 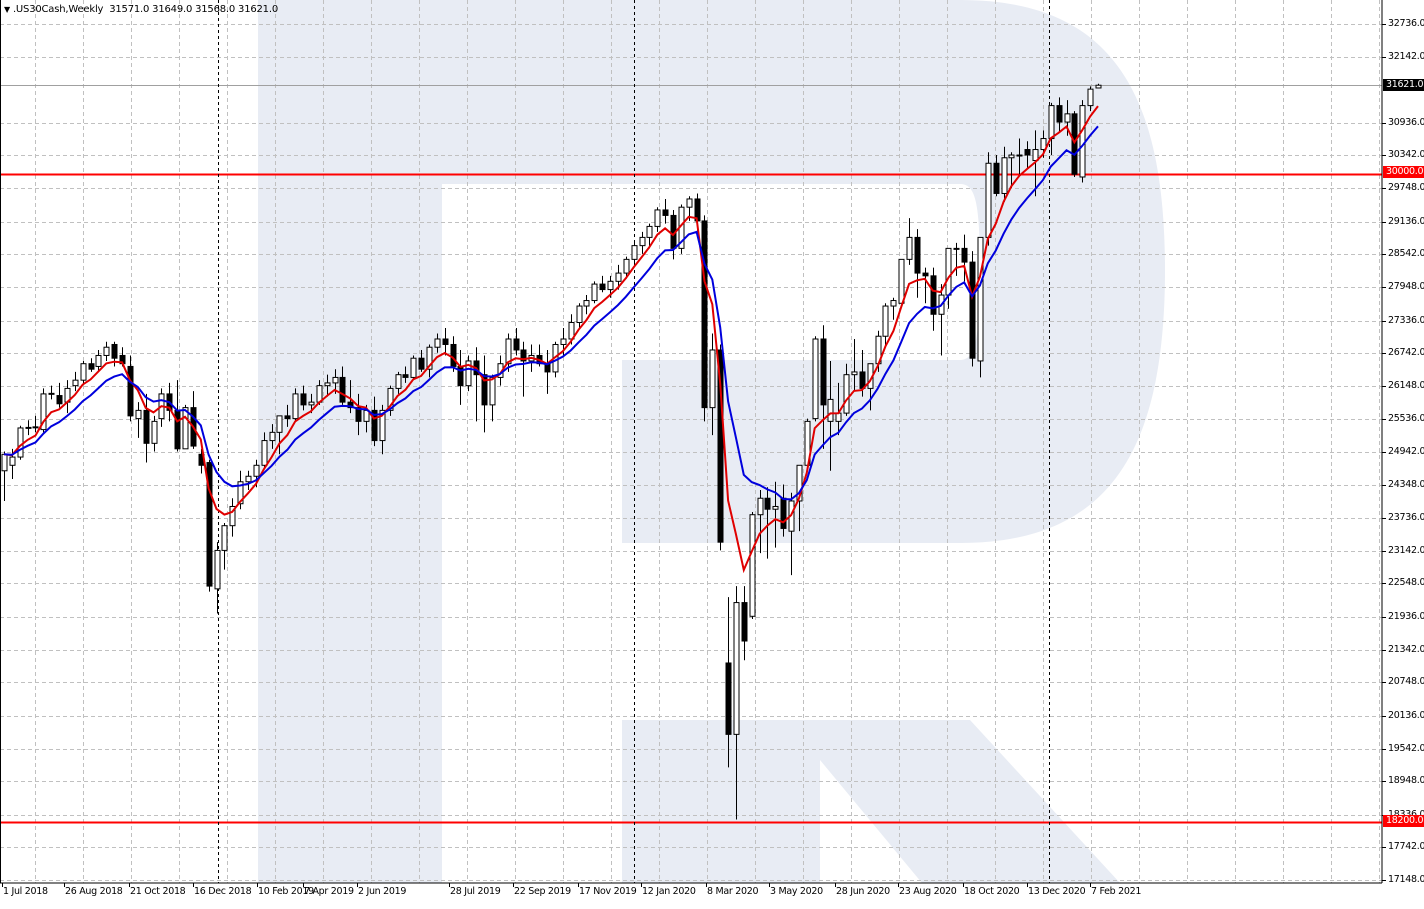 I want to click on price-tick-label: 32142.0, so click(x=1406, y=56).